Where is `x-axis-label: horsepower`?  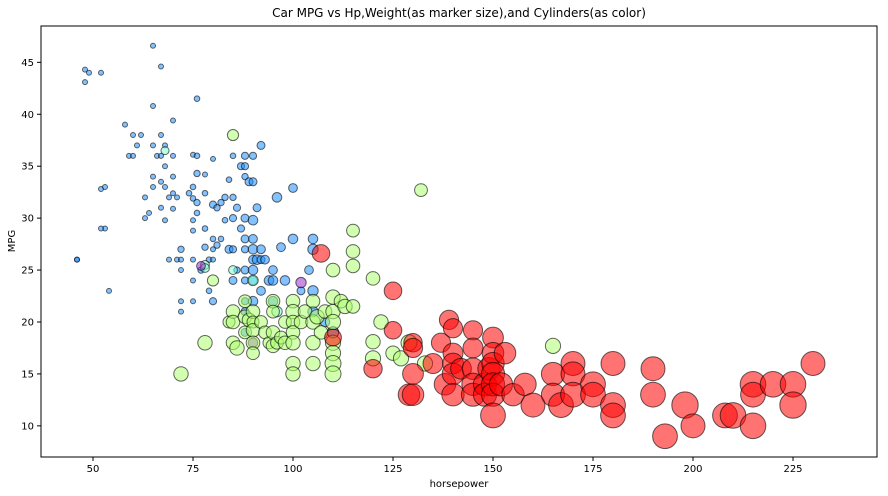
x-axis-label: horsepower is located at coordinates (460, 484).